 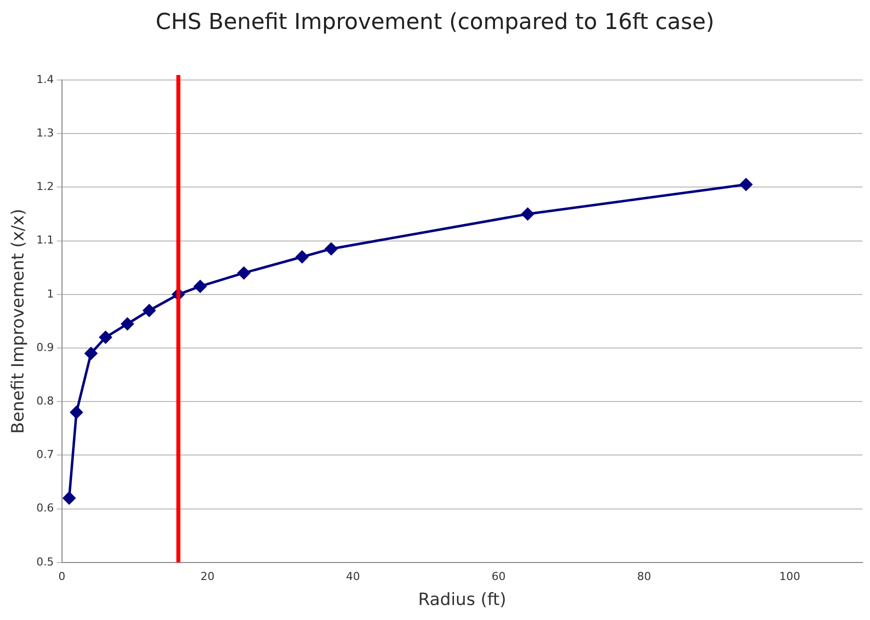 I want to click on x-tick-label: 20, so click(x=207, y=576).